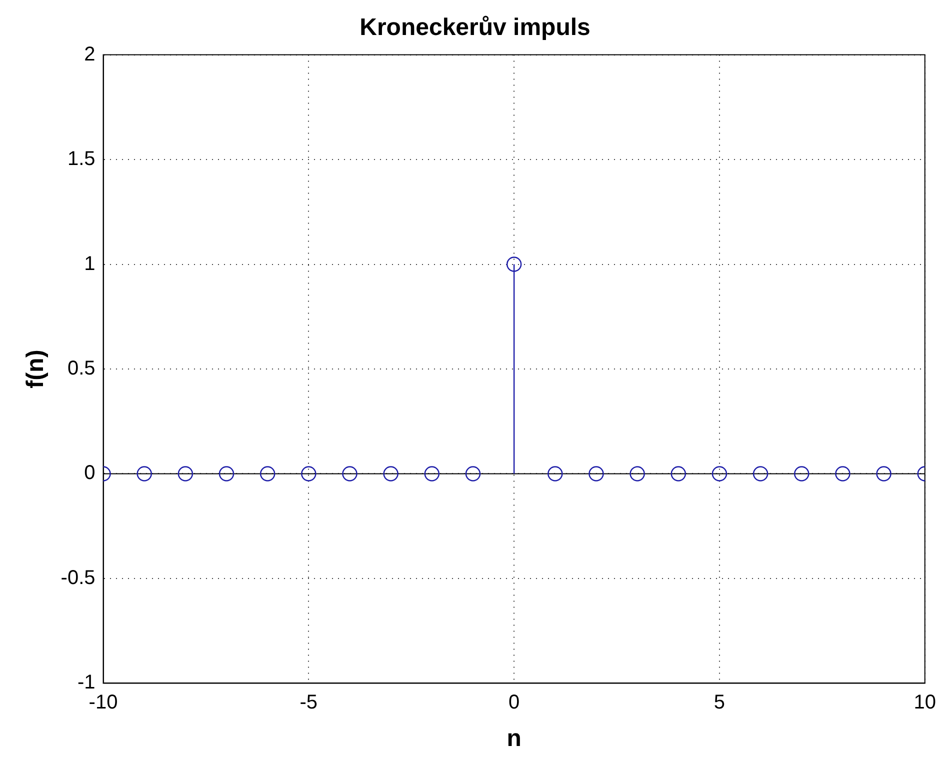  What do you see at coordinates (78, 577) in the screenshot?
I see `y-tick-label: -0.5` at bounding box center [78, 577].